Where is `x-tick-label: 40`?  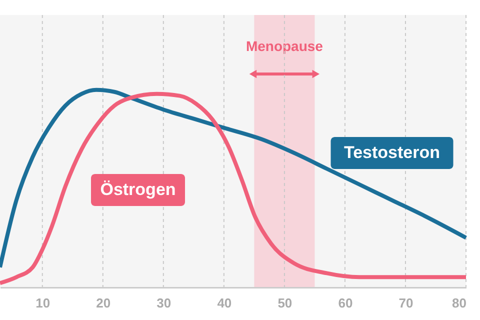 x-tick-label: 40 is located at coordinates (224, 303).